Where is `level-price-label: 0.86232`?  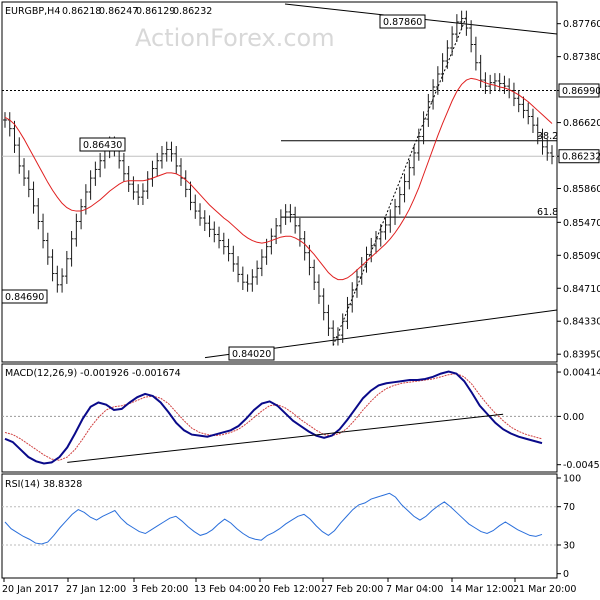
level-price-label: 0.86232 is located at coordinates (581, 157).